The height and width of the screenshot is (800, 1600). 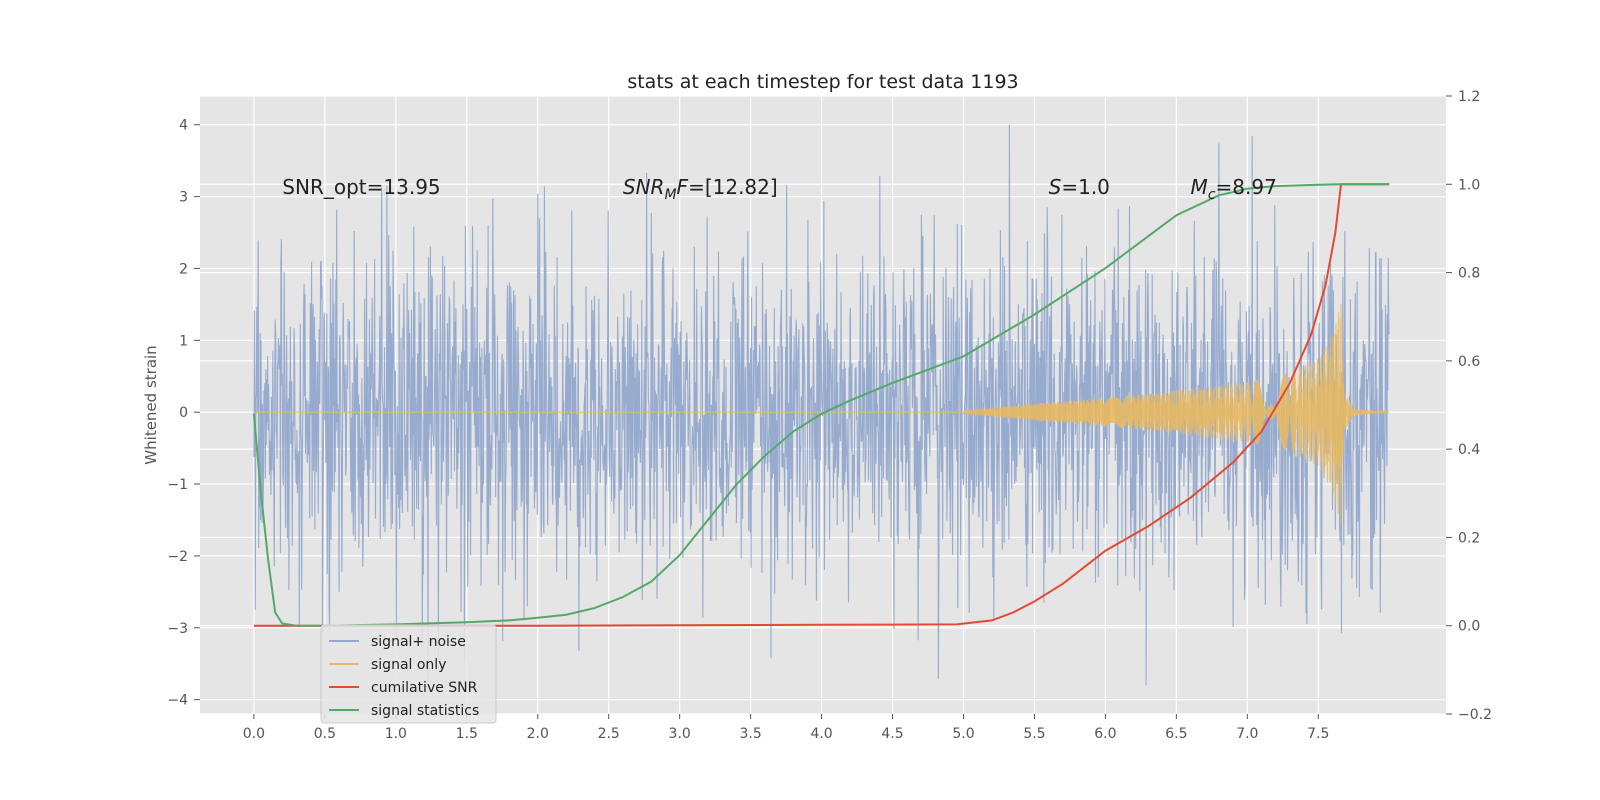 I want to click on x-tick-label: 3.5, so click(x=750, y=734).